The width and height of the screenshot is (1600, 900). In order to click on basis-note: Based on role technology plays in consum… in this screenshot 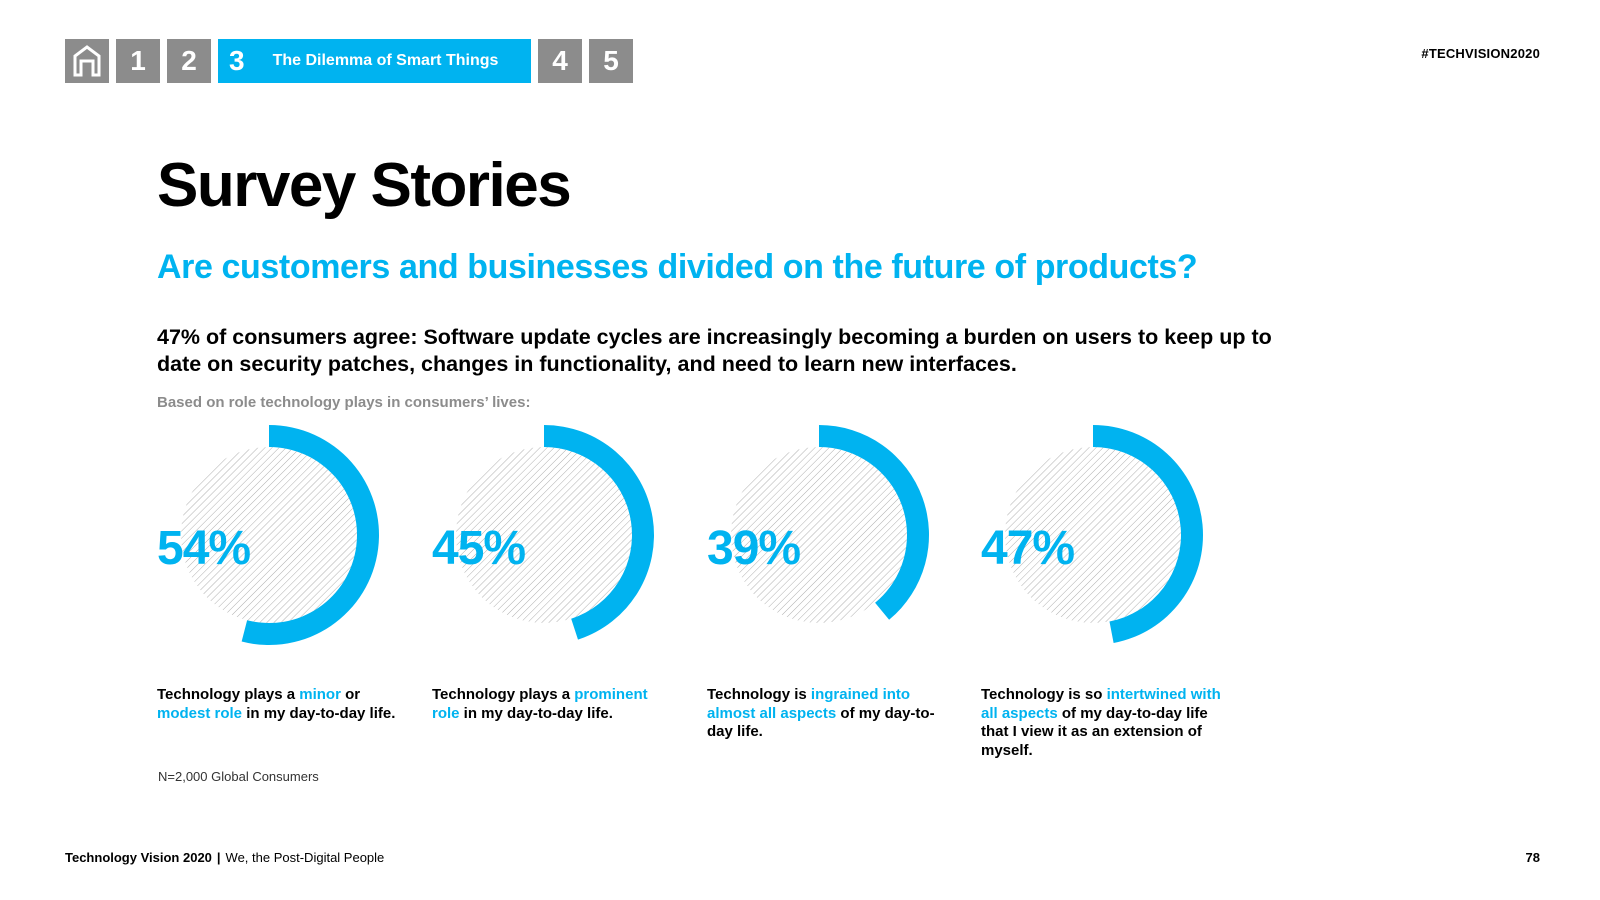, I will do `click(344, 402)`.